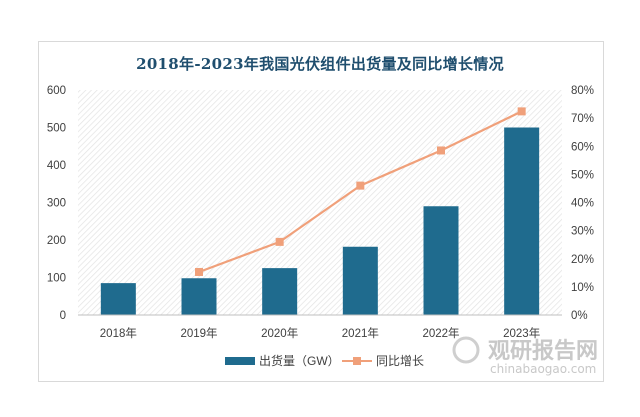  I want to click on y-right-tick-label: 50%, so click(582, 175).